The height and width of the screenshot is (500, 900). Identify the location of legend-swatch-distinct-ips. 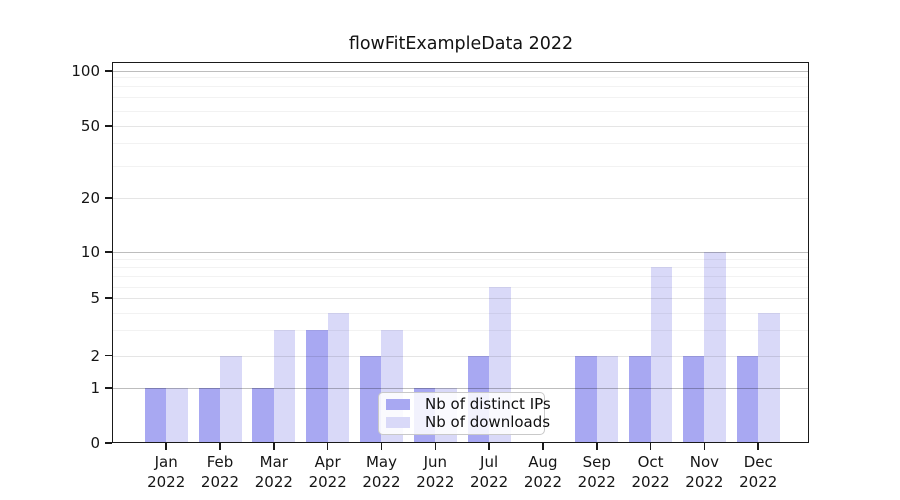
(398, 404).